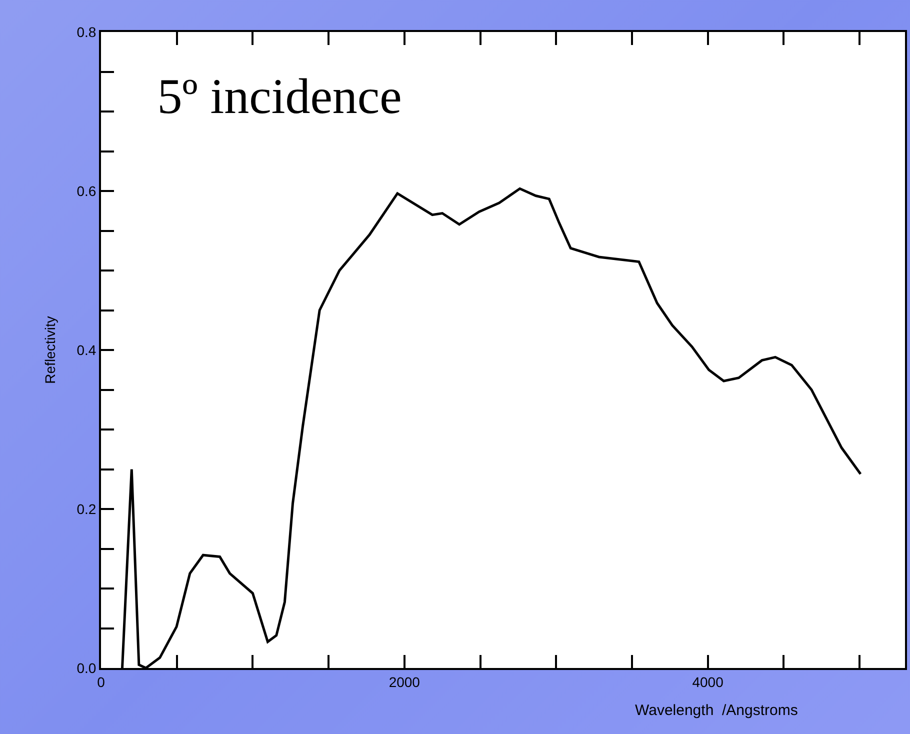  Describe the element at coordinates (708, 682) in the screenshot. I see `x-tick-label: 4000` at that location.